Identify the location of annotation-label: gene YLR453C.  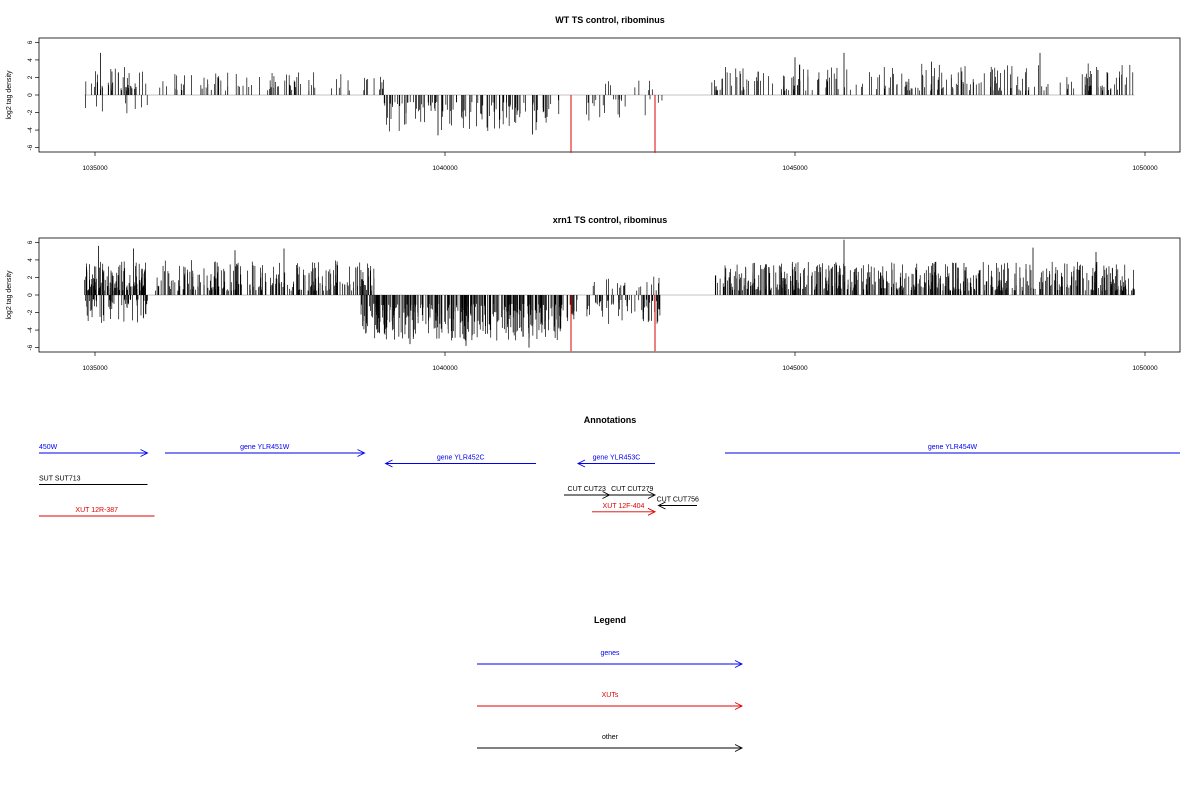
(617, 458).